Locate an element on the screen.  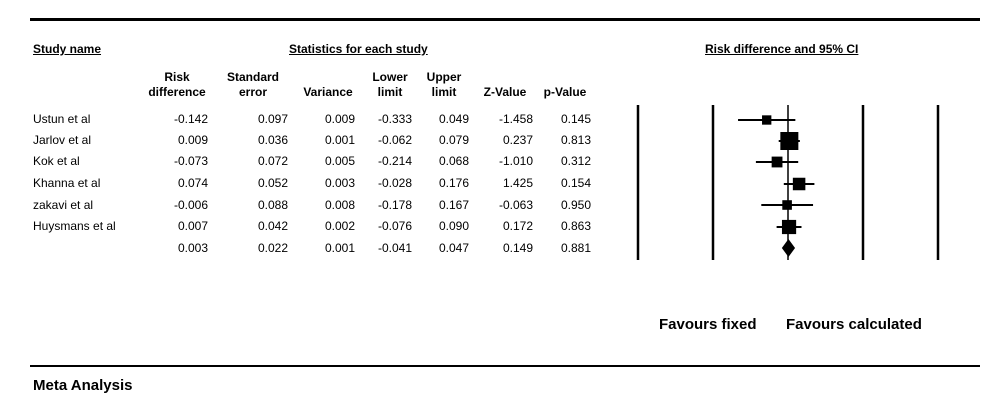
top-rule is located at coordinates (505, 19).